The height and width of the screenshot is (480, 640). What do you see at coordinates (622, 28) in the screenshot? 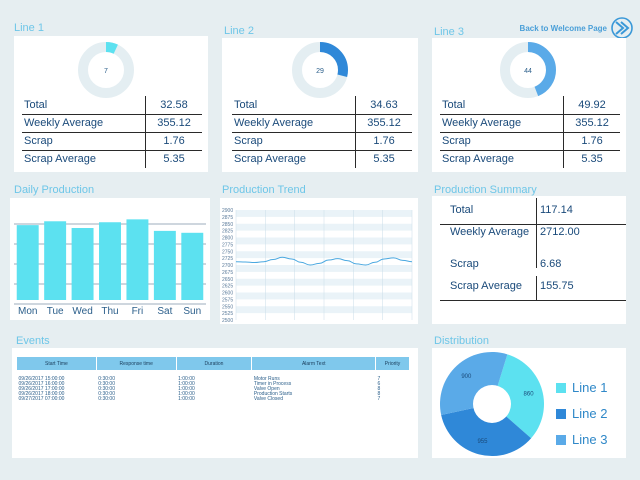
I see `double-chevron-right-icon` at bounding box center [622, 28].